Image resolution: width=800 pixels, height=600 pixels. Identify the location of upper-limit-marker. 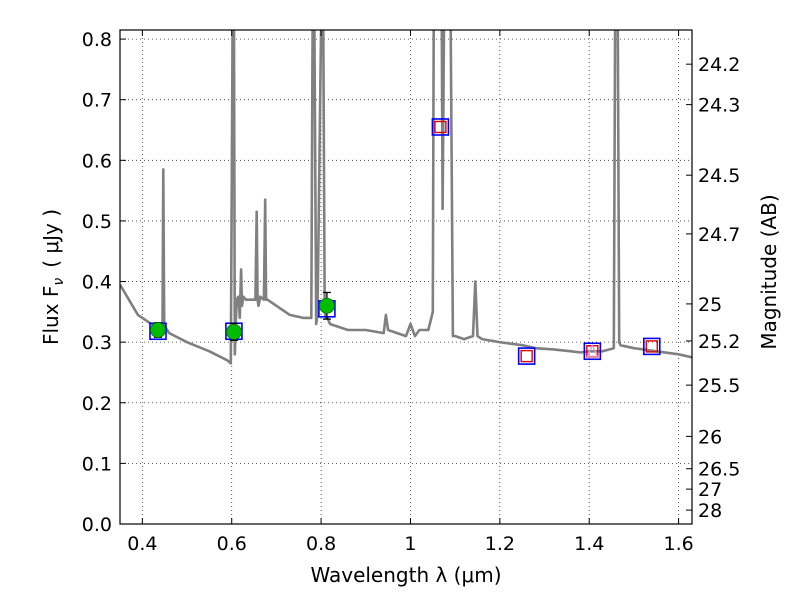
(592, 350).